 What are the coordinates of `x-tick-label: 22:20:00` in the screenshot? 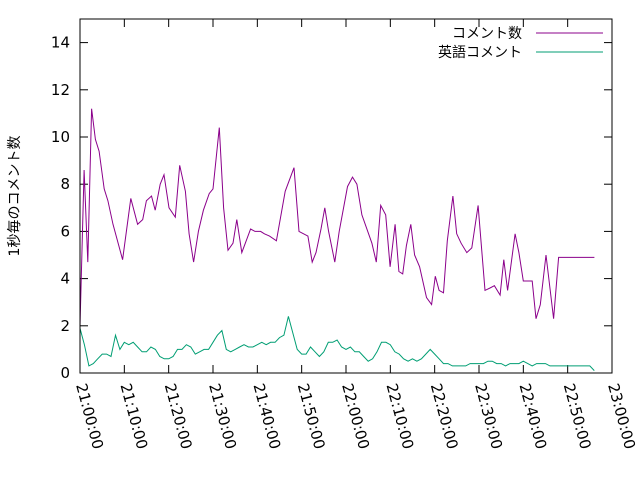 It's located at (444, 416).